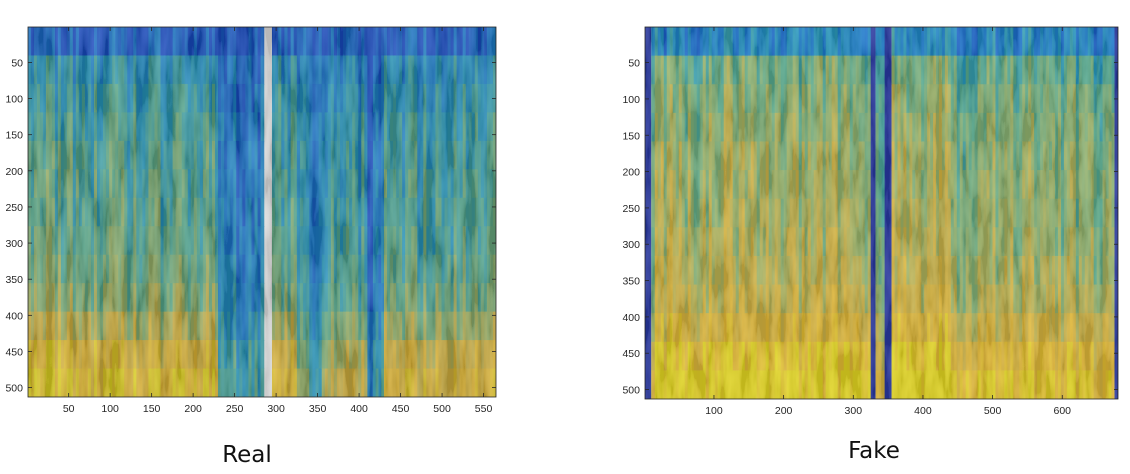  I want to click on real-y-tick-label: 500, so click(14, 389).